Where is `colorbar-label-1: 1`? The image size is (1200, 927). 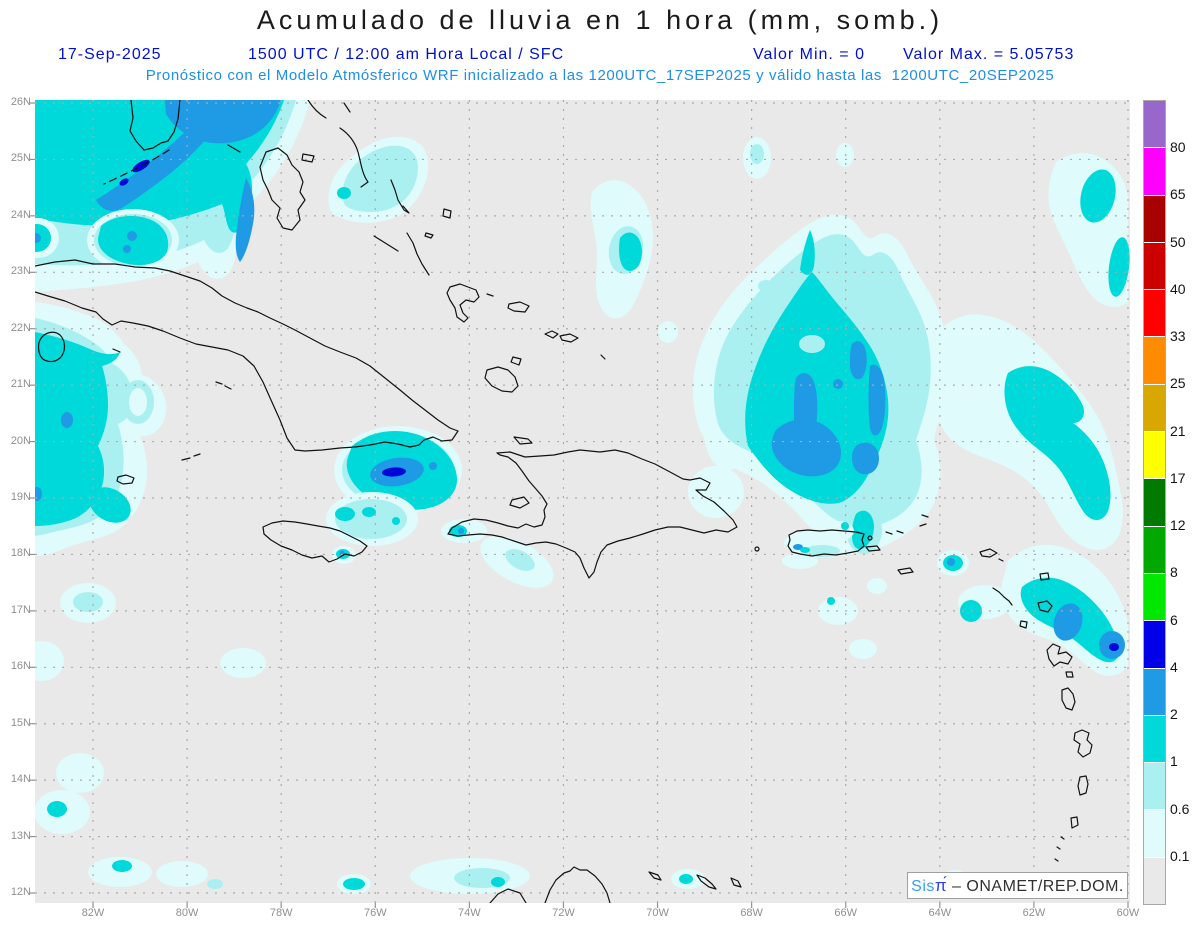
colorbar-label-1: 1 is located at coordinates (1174, 761).